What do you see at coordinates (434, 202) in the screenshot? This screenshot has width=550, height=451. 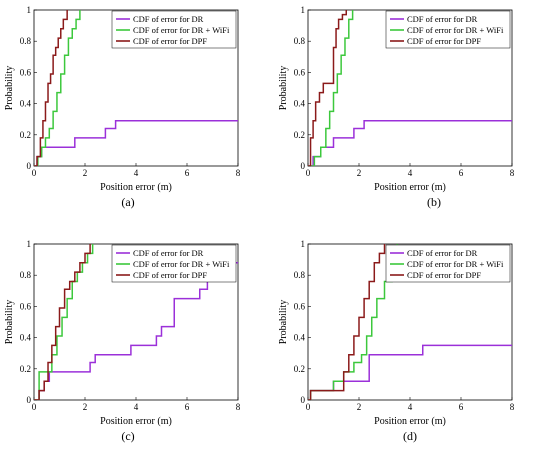 I see `panel-caption: (b)` at bounding box center [434, 202].